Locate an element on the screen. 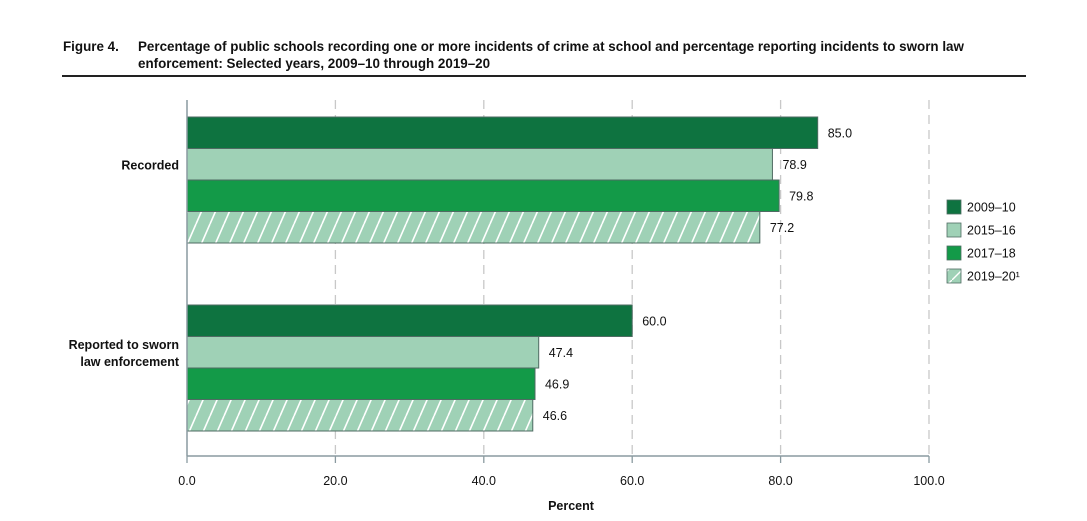 The height and width of the screenshot is (521, 1087). data-label: 78.9 is located at coordinates (794, 165).